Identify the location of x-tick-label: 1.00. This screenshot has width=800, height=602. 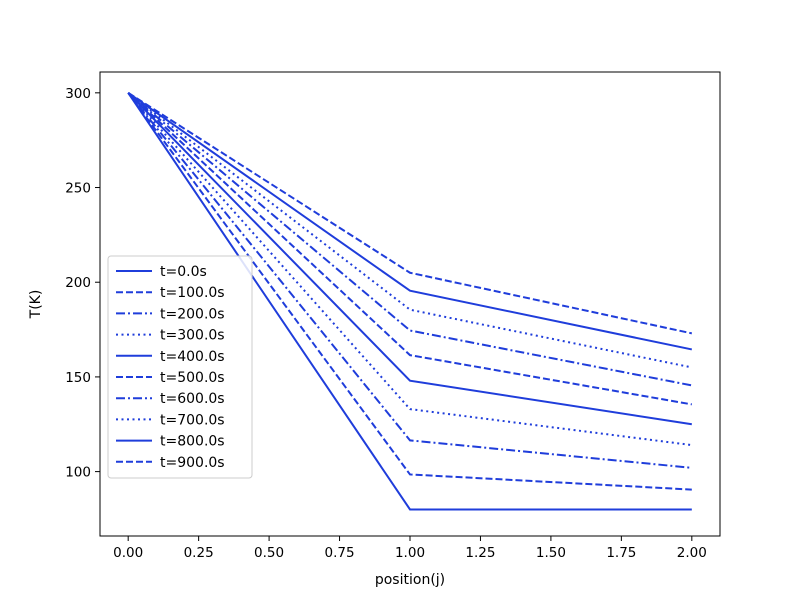
(410, 553).